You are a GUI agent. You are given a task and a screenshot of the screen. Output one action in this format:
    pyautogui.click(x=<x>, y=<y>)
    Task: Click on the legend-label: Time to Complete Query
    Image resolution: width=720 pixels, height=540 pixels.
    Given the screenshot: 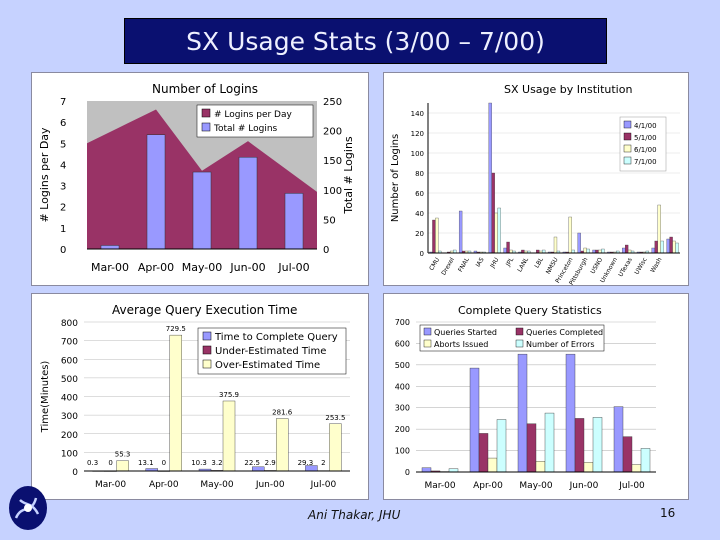 What is the action you would take?
    pyautogui.click(x=276, y=337)
    